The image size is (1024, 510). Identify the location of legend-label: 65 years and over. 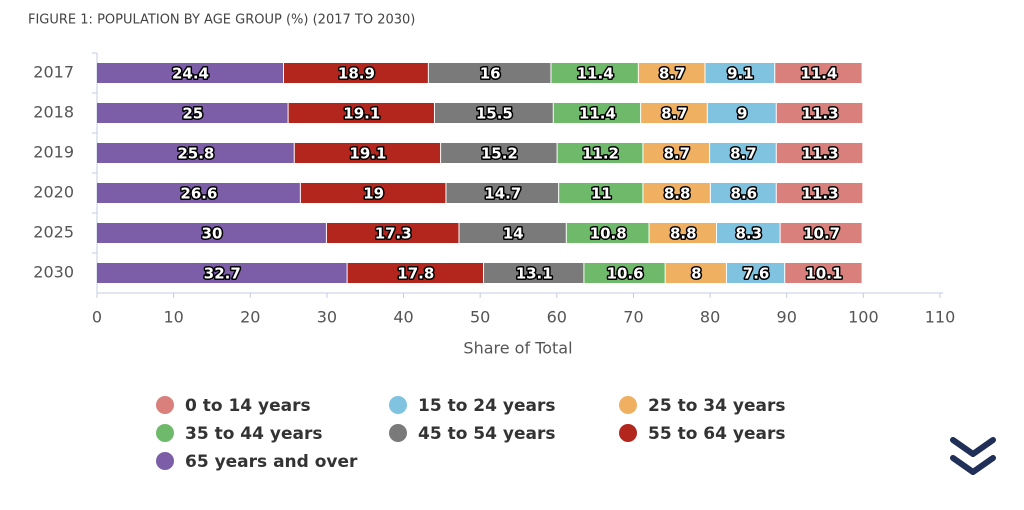
(271, 462).